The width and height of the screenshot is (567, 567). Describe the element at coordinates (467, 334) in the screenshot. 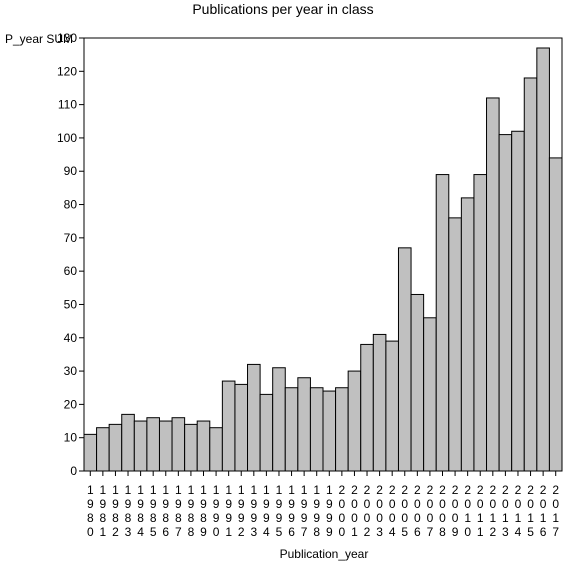

I see `bar-2010` at that location.